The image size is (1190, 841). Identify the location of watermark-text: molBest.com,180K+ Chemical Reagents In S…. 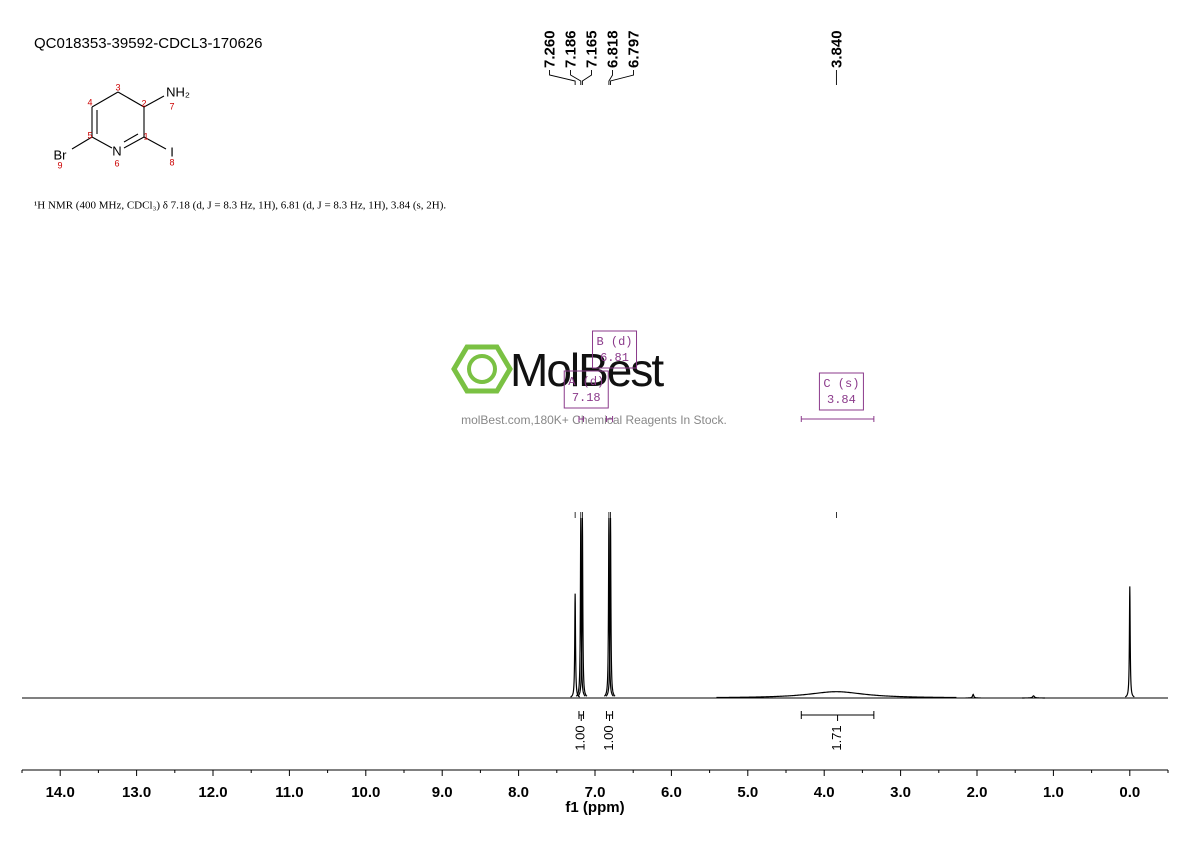
(594, 420).